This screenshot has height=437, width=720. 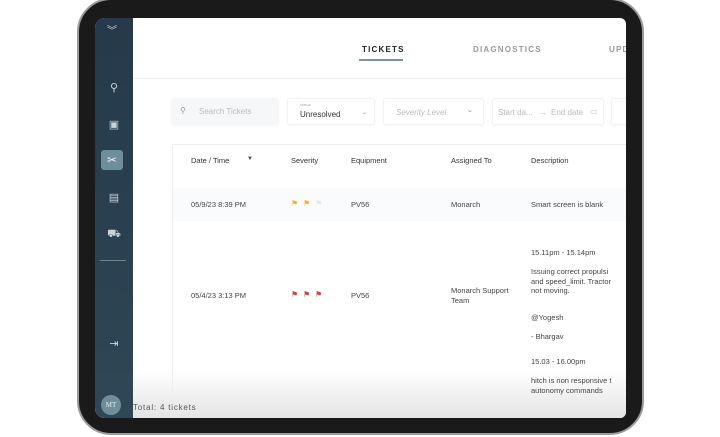 I want to click on severity-select: Severity Level ⌄, so click(x=433, y=111).